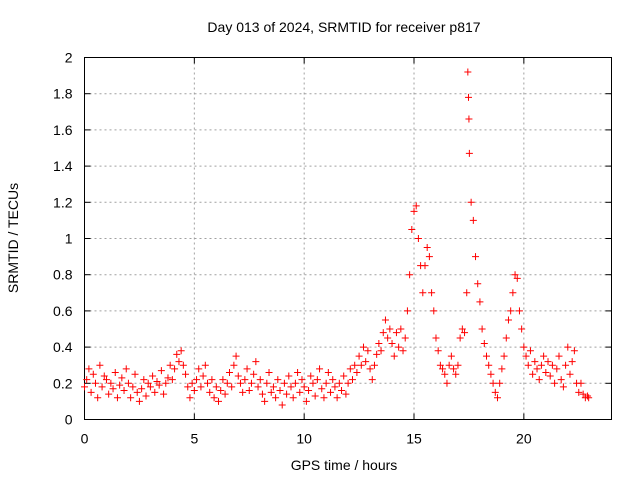 The image size is (640, 480). Describe the element at coordinates (85, 439) in the screenshot. I see `x-tick-label: 0` at that location.